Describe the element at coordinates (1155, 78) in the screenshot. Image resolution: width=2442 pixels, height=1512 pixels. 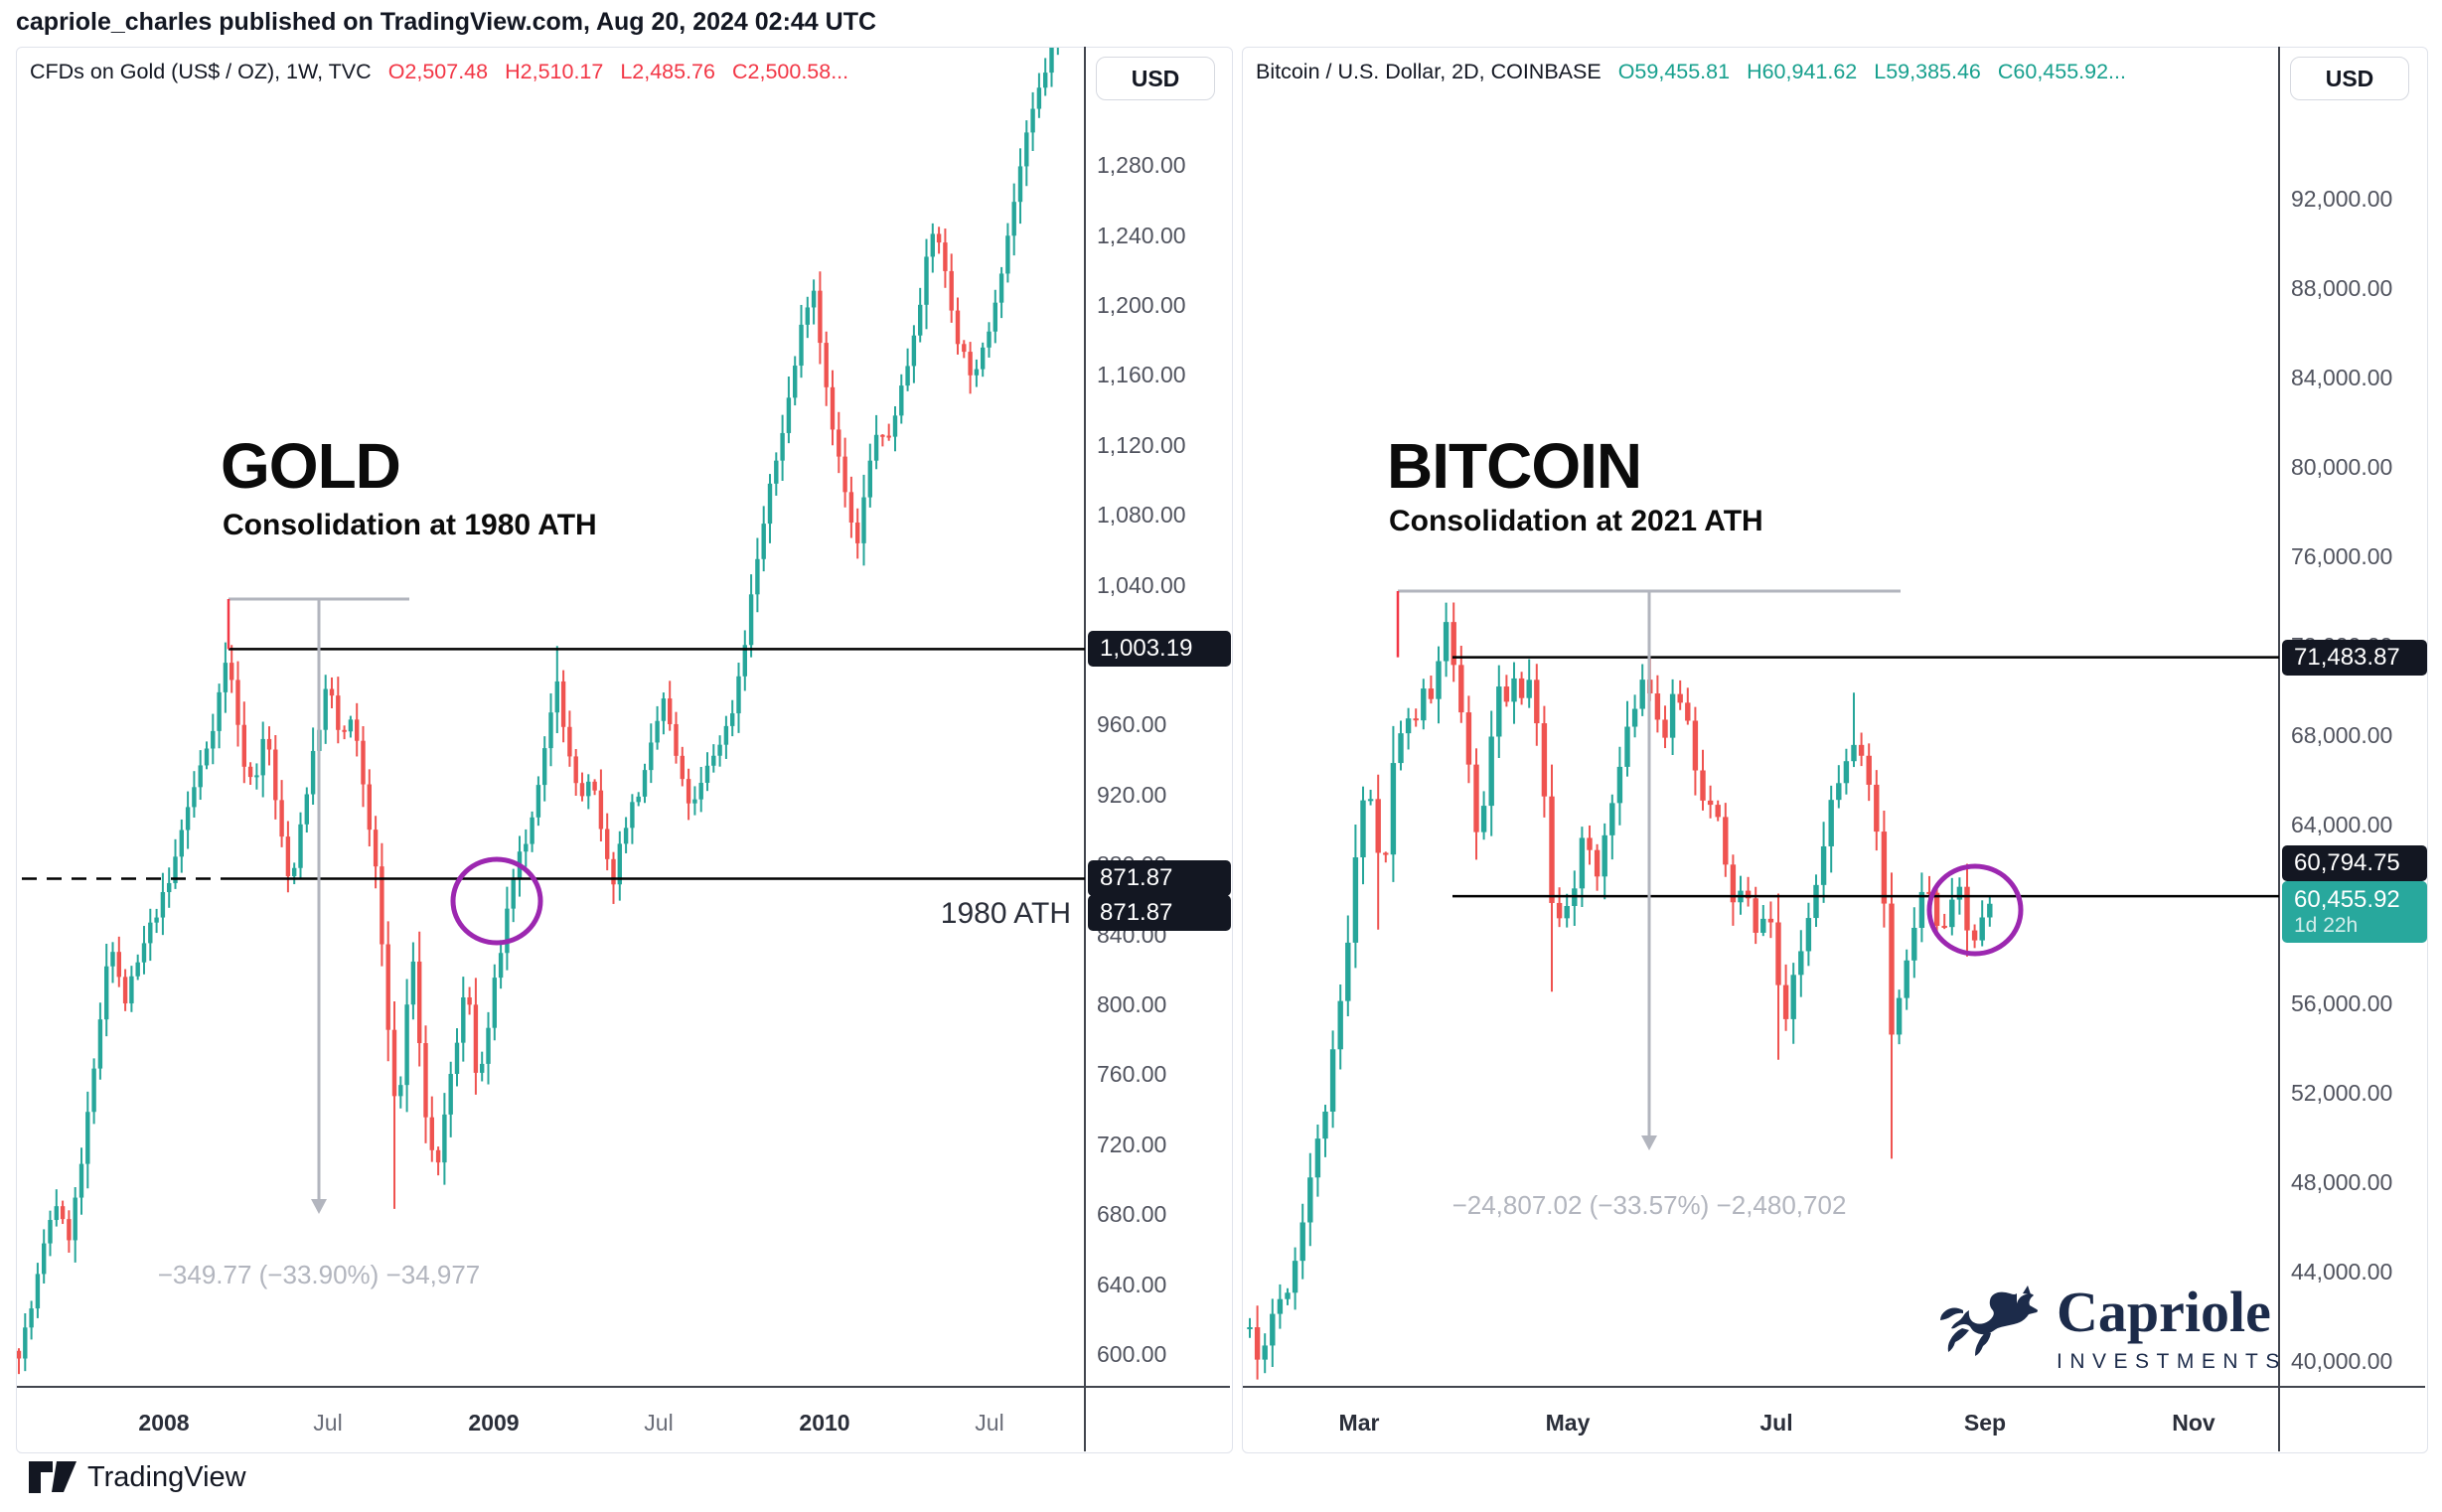
I see `gold-currency-button: USD` at that location.